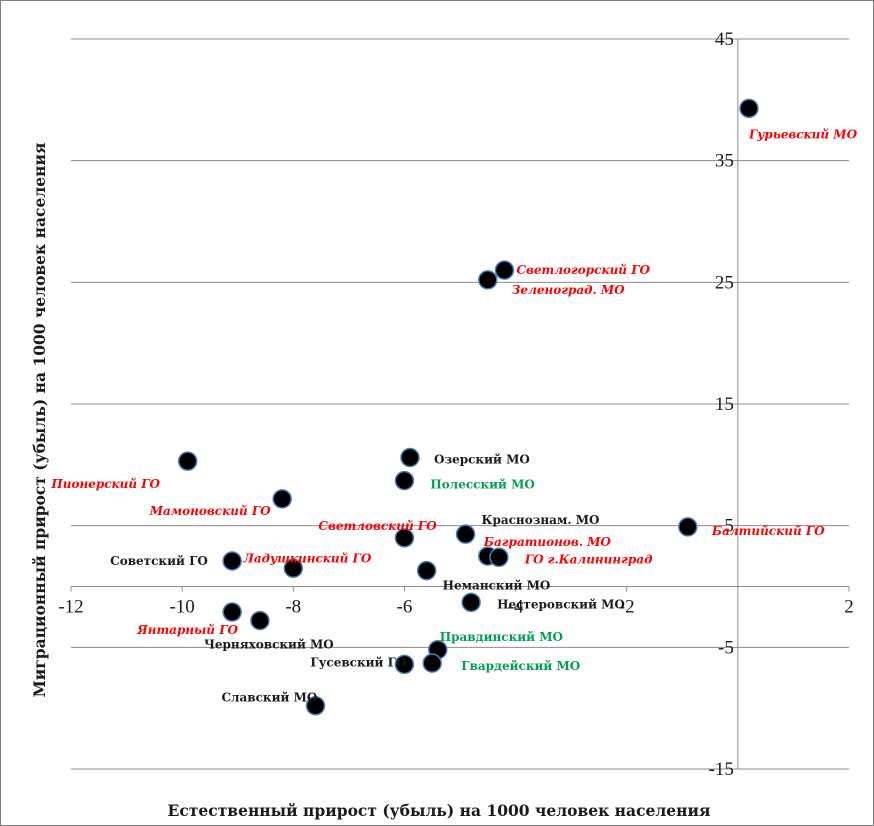 This screenshot has height=826, width=874. I want to click on point-label: Советский ГО, so click(159, 561).